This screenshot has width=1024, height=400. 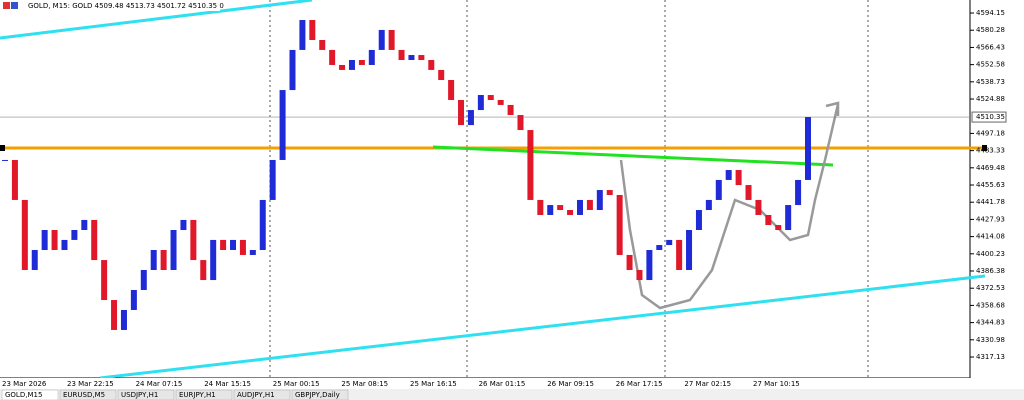 What do you see at coordinates (139, 395) in the screenshot?
I see `tab-label: USDJPY,H1` at bounding box center [139, 395].